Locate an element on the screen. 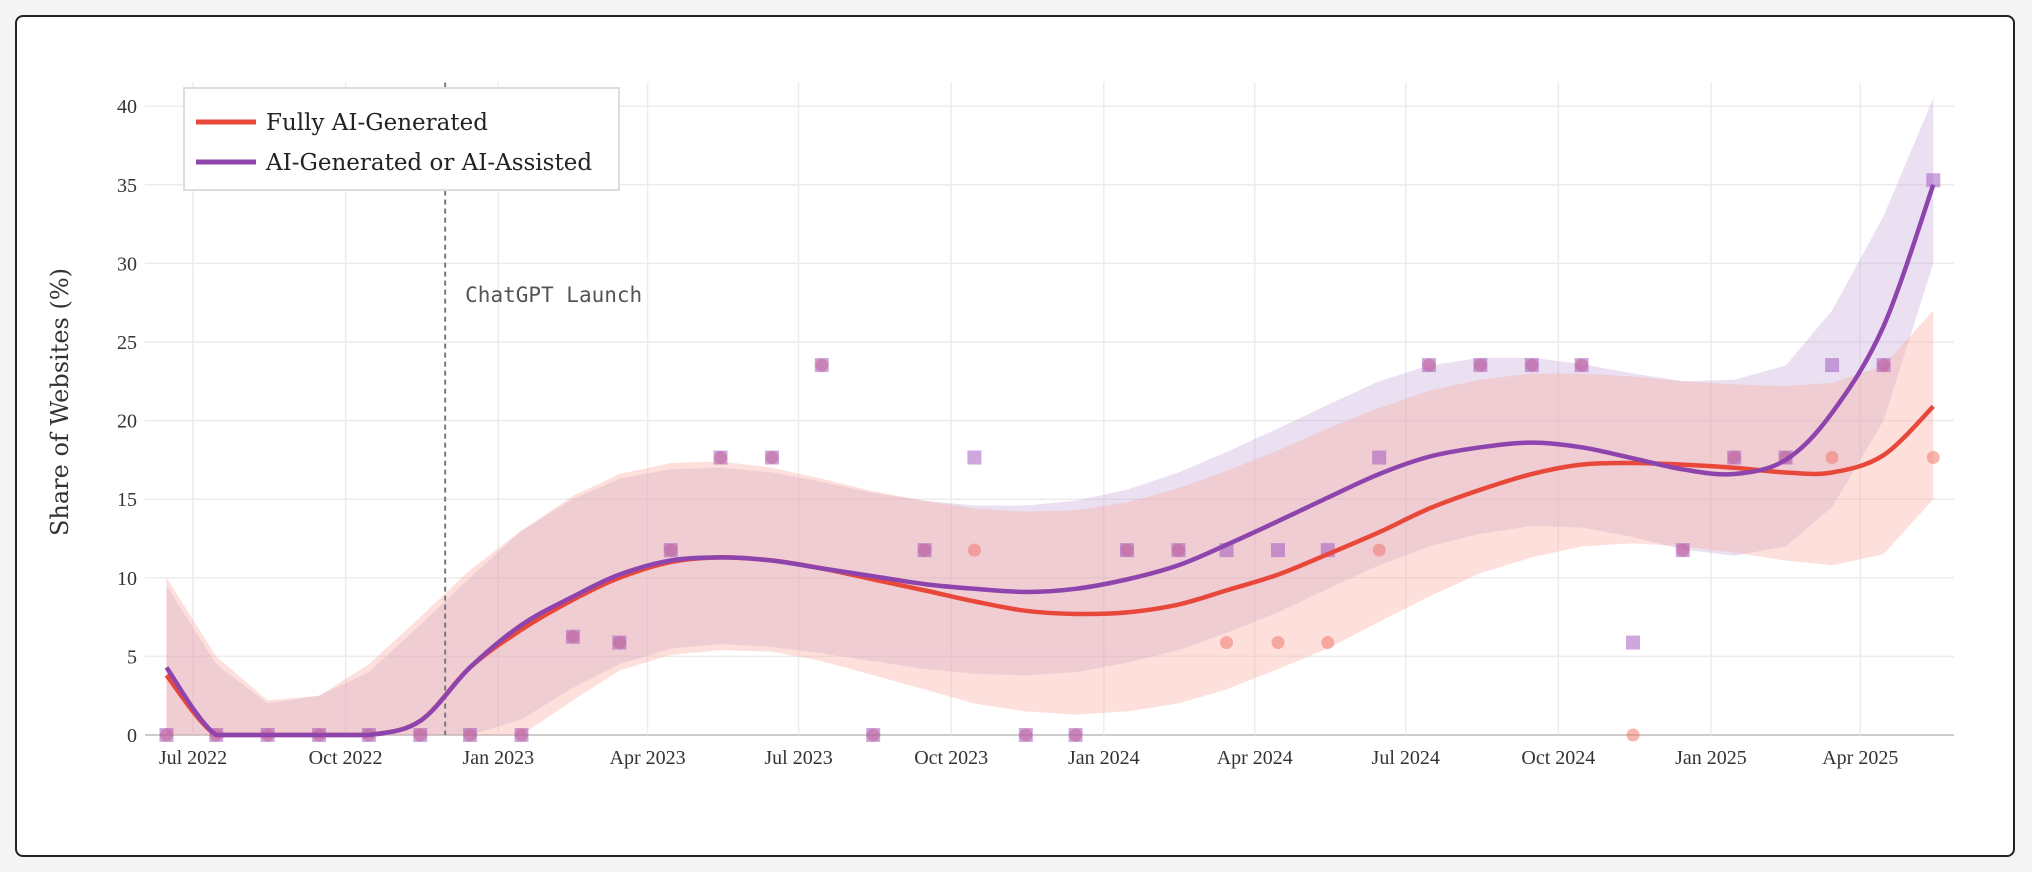 This screenshot has height=872, width=2032. x-tick-label: Apr 2023 is located at coordinates (648, 758).